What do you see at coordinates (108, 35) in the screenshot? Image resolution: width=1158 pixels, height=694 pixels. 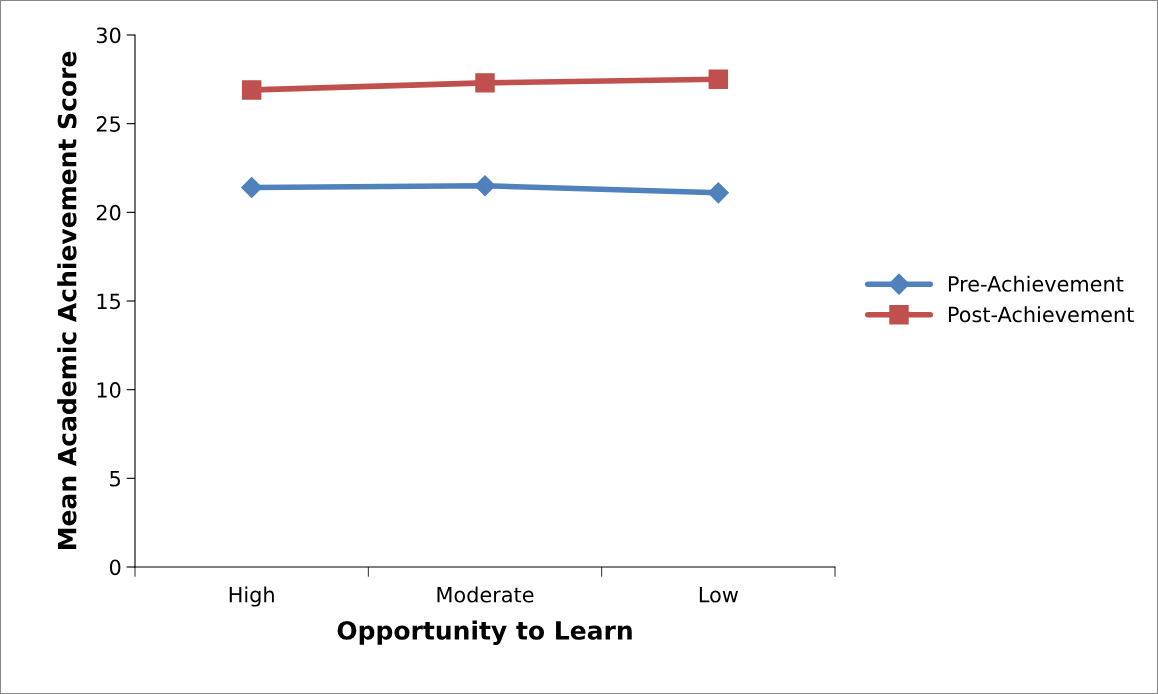 I see `y-tick-label: 30` at bounding box center [108, 35].